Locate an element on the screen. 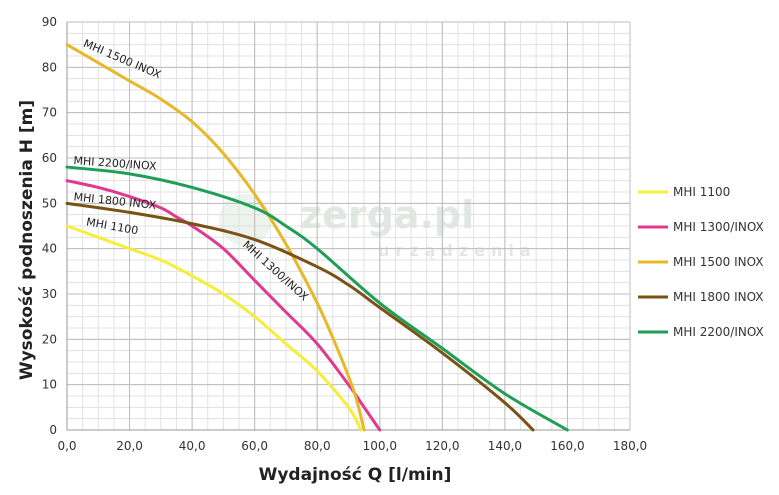 The height and width of the screenshot is (495, 779). legend-label-mhi-1800-inox: MHI 1800 INOX is located at coordinates (718, 297).